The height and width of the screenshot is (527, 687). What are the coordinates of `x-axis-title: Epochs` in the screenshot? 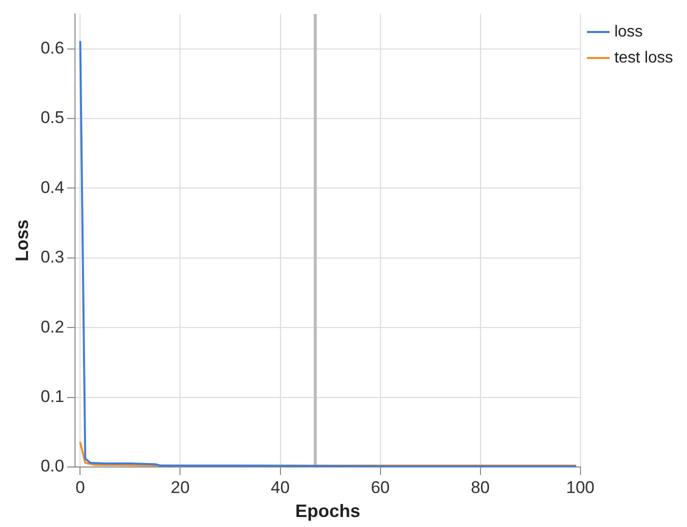 It's located at (327, 511).